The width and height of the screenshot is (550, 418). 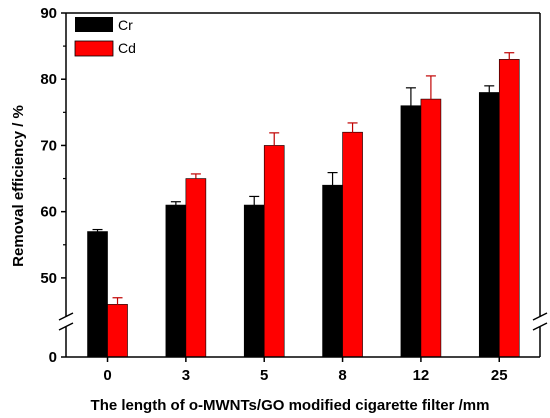 What do you see at coordinates (499, 375) in the screenshot?
I see `x-tick-label-25: 25` at bounding box center [499, 375].